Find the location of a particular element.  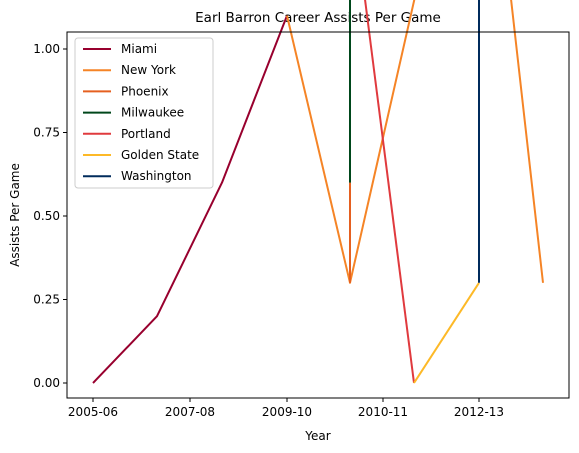

x-tick-label: 2012-13 is located at coordinates (479, 412).